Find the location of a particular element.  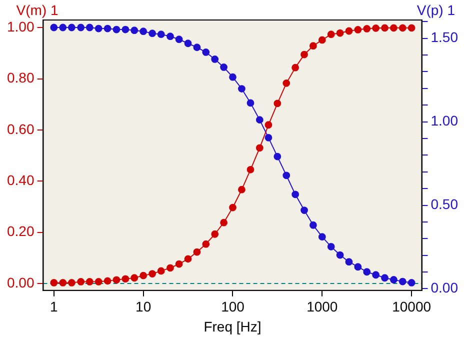

y2-tick-label: 0.00 is located at coordinates (444, 288).